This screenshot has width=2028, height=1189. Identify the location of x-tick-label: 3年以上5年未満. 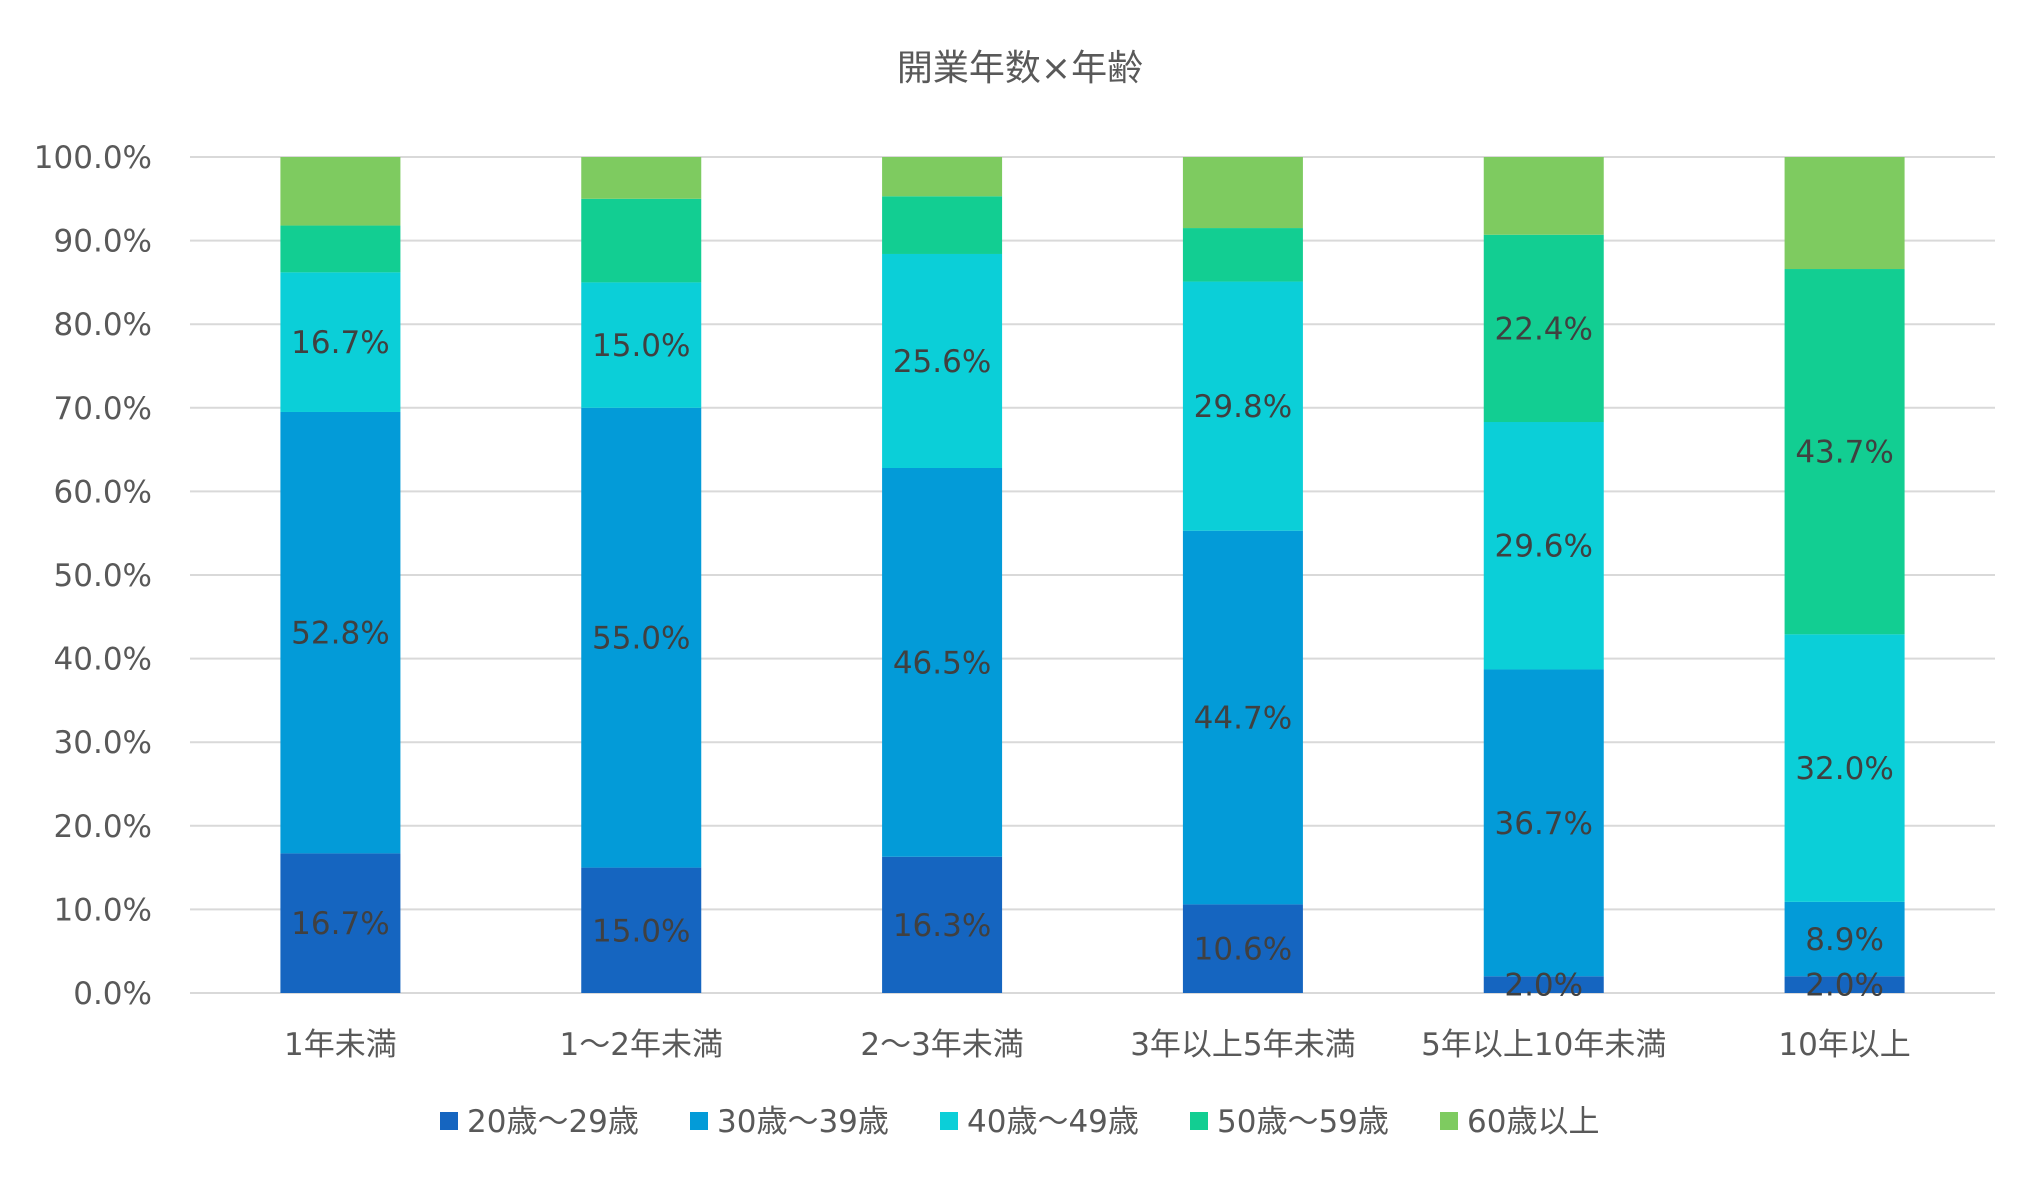
(1242, 1045).